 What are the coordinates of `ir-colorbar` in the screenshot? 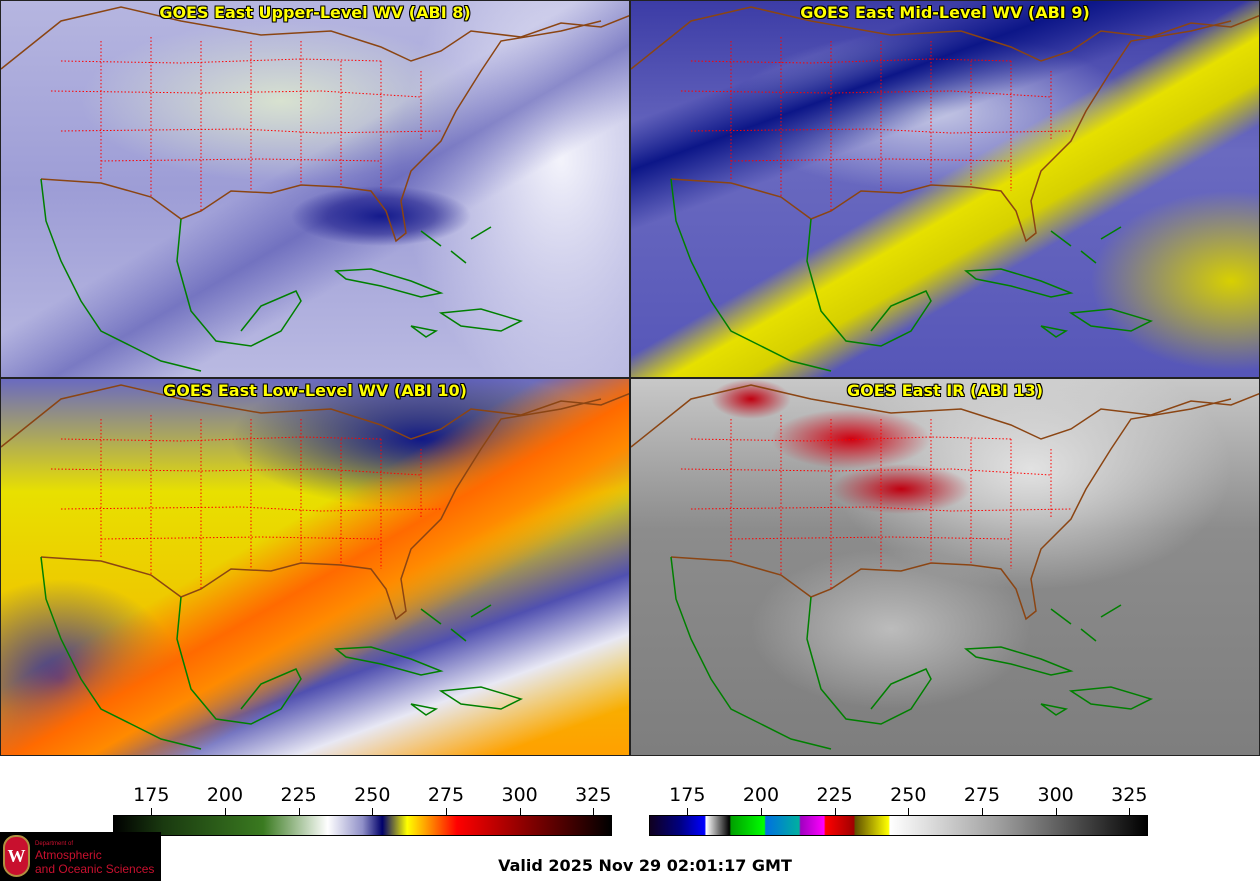 It's located at (898, 825).